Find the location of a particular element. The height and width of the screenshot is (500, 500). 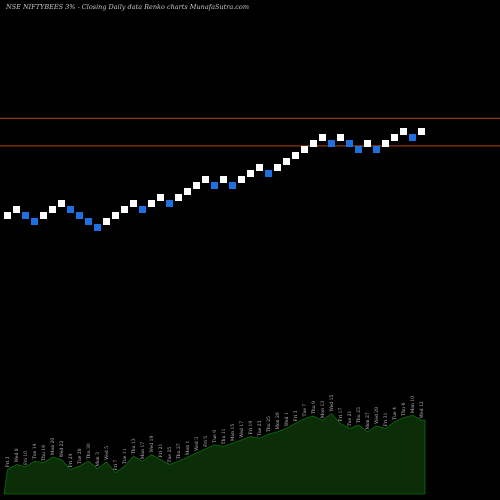

volume-label: Wed 22 is located at coordinates (62, 448).